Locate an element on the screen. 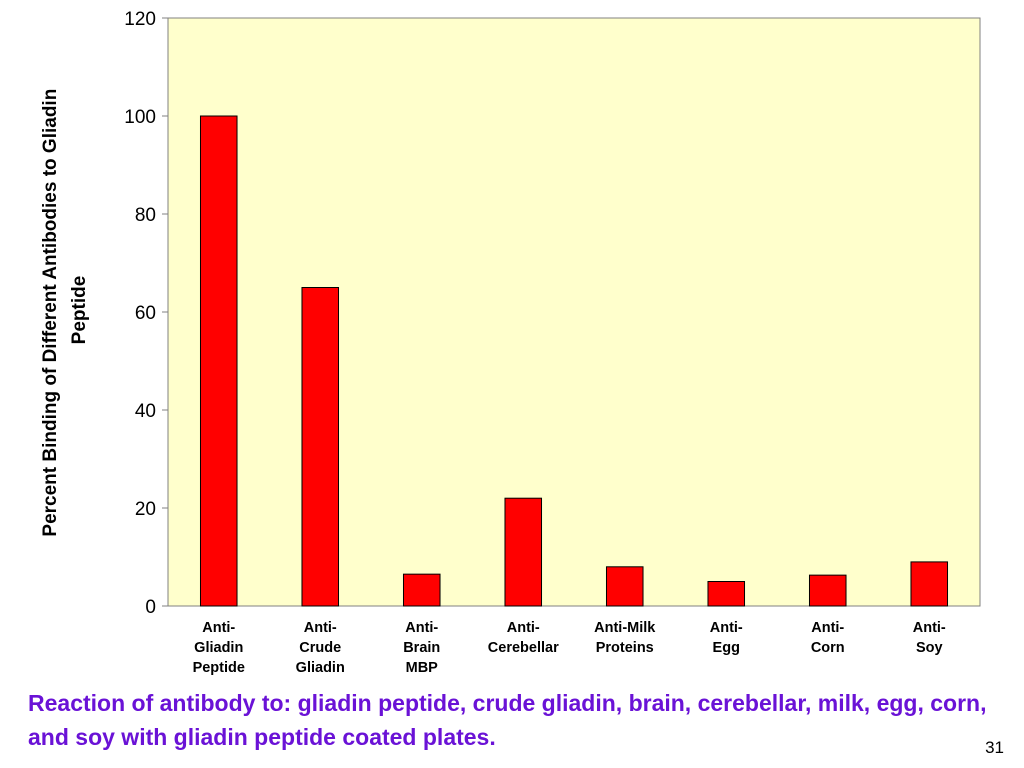 The height and width of the screenshot is (768, 1024). y-tick-label: 40 is located at coordinates (145, 411).